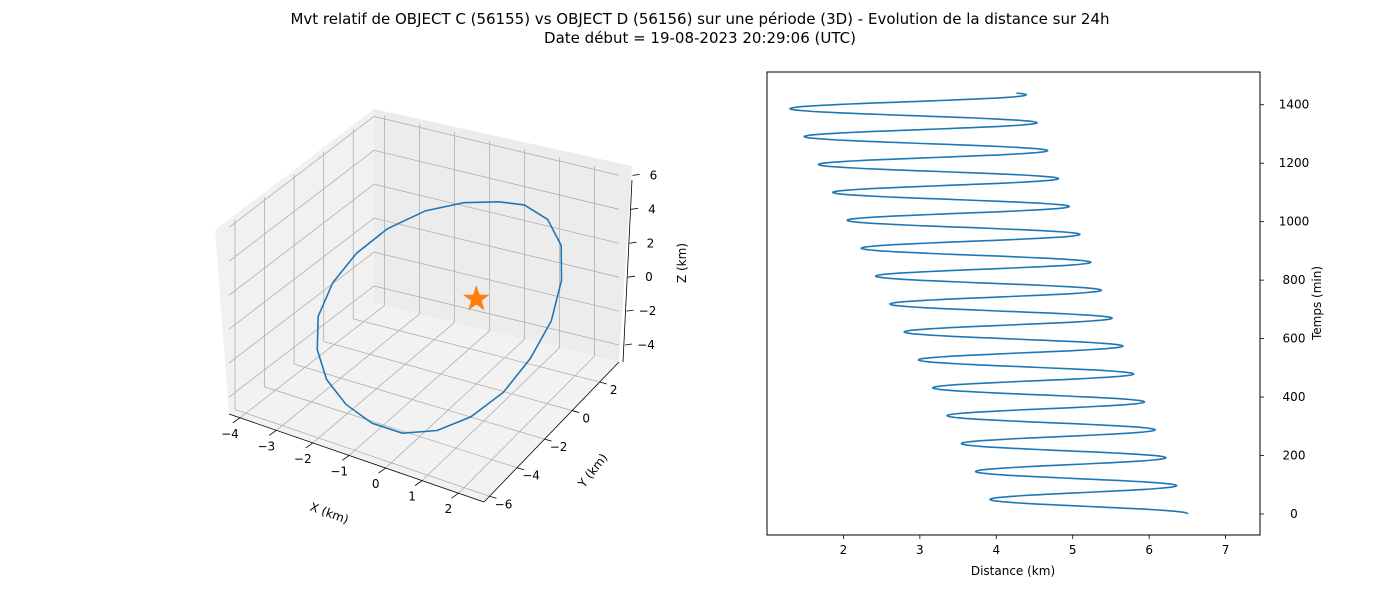  I want to click on z-tick-label: 4, so click(652, 209).